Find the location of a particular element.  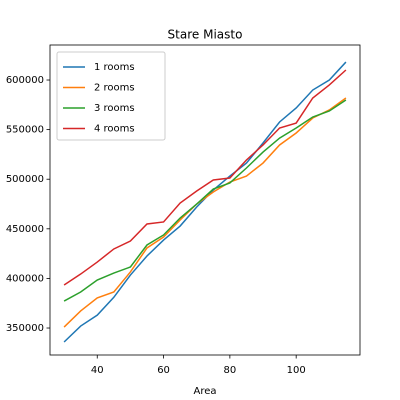

x-tick-label: 60 is located at coordinates (163, 370).